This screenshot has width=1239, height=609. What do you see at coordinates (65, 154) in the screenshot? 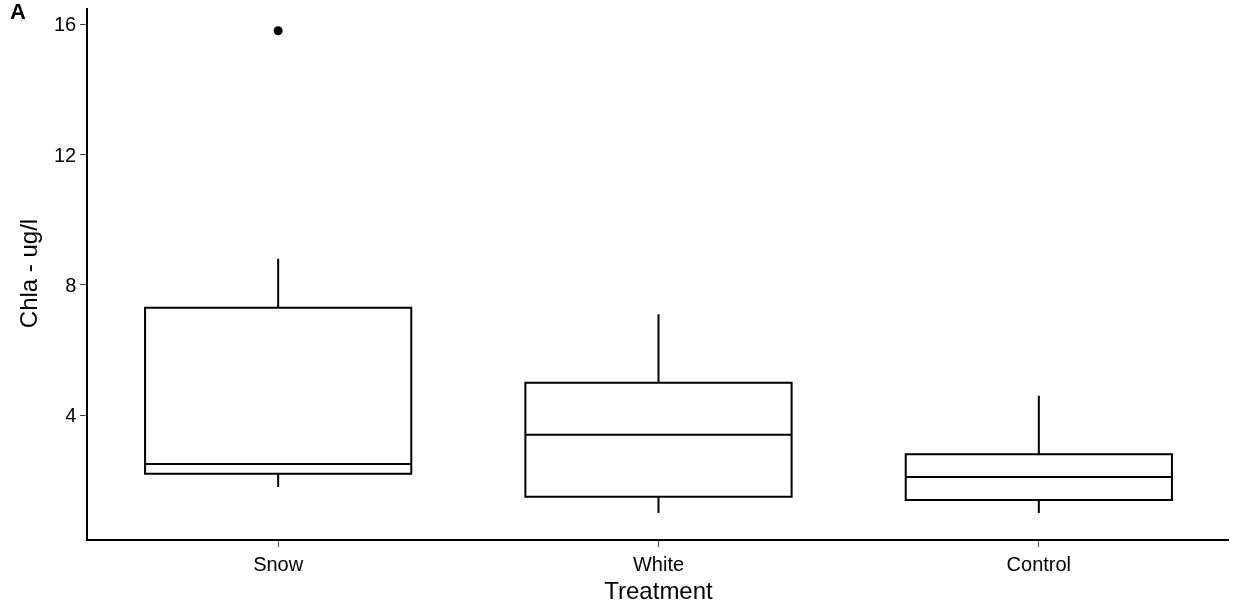
I see `y-tick-label: 12` at bounding box center [65, 154].